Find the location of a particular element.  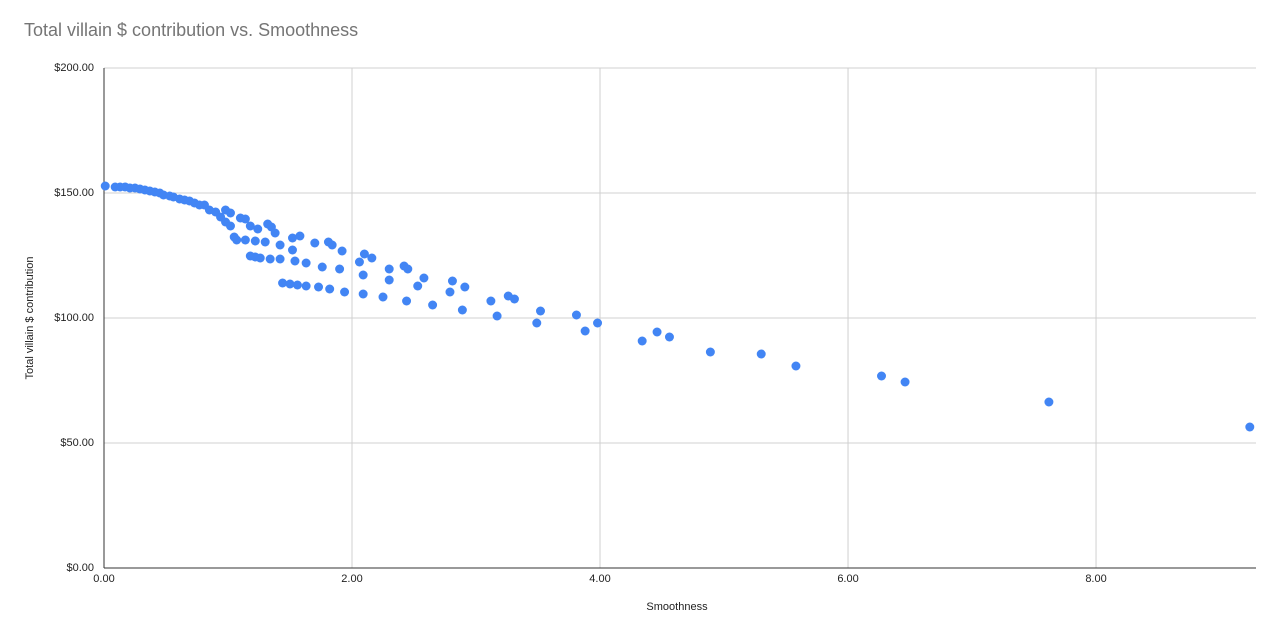

x-axis-label: Smoothness is located at coordinates (677, 607).